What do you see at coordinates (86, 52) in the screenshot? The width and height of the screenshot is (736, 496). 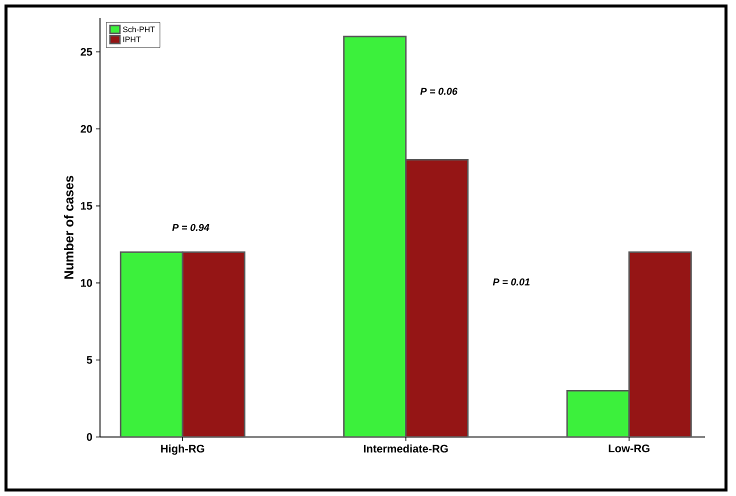 I see `y-tick-label: 25` at bounding box center [86, 52].